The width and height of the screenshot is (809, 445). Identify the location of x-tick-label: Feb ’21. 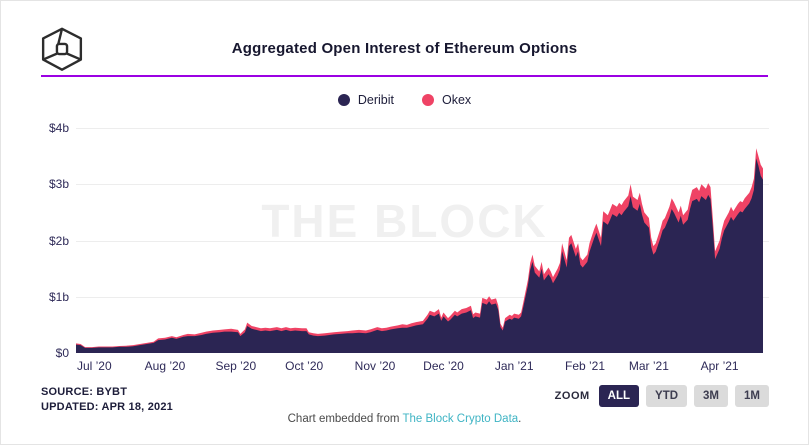
(585, 366).